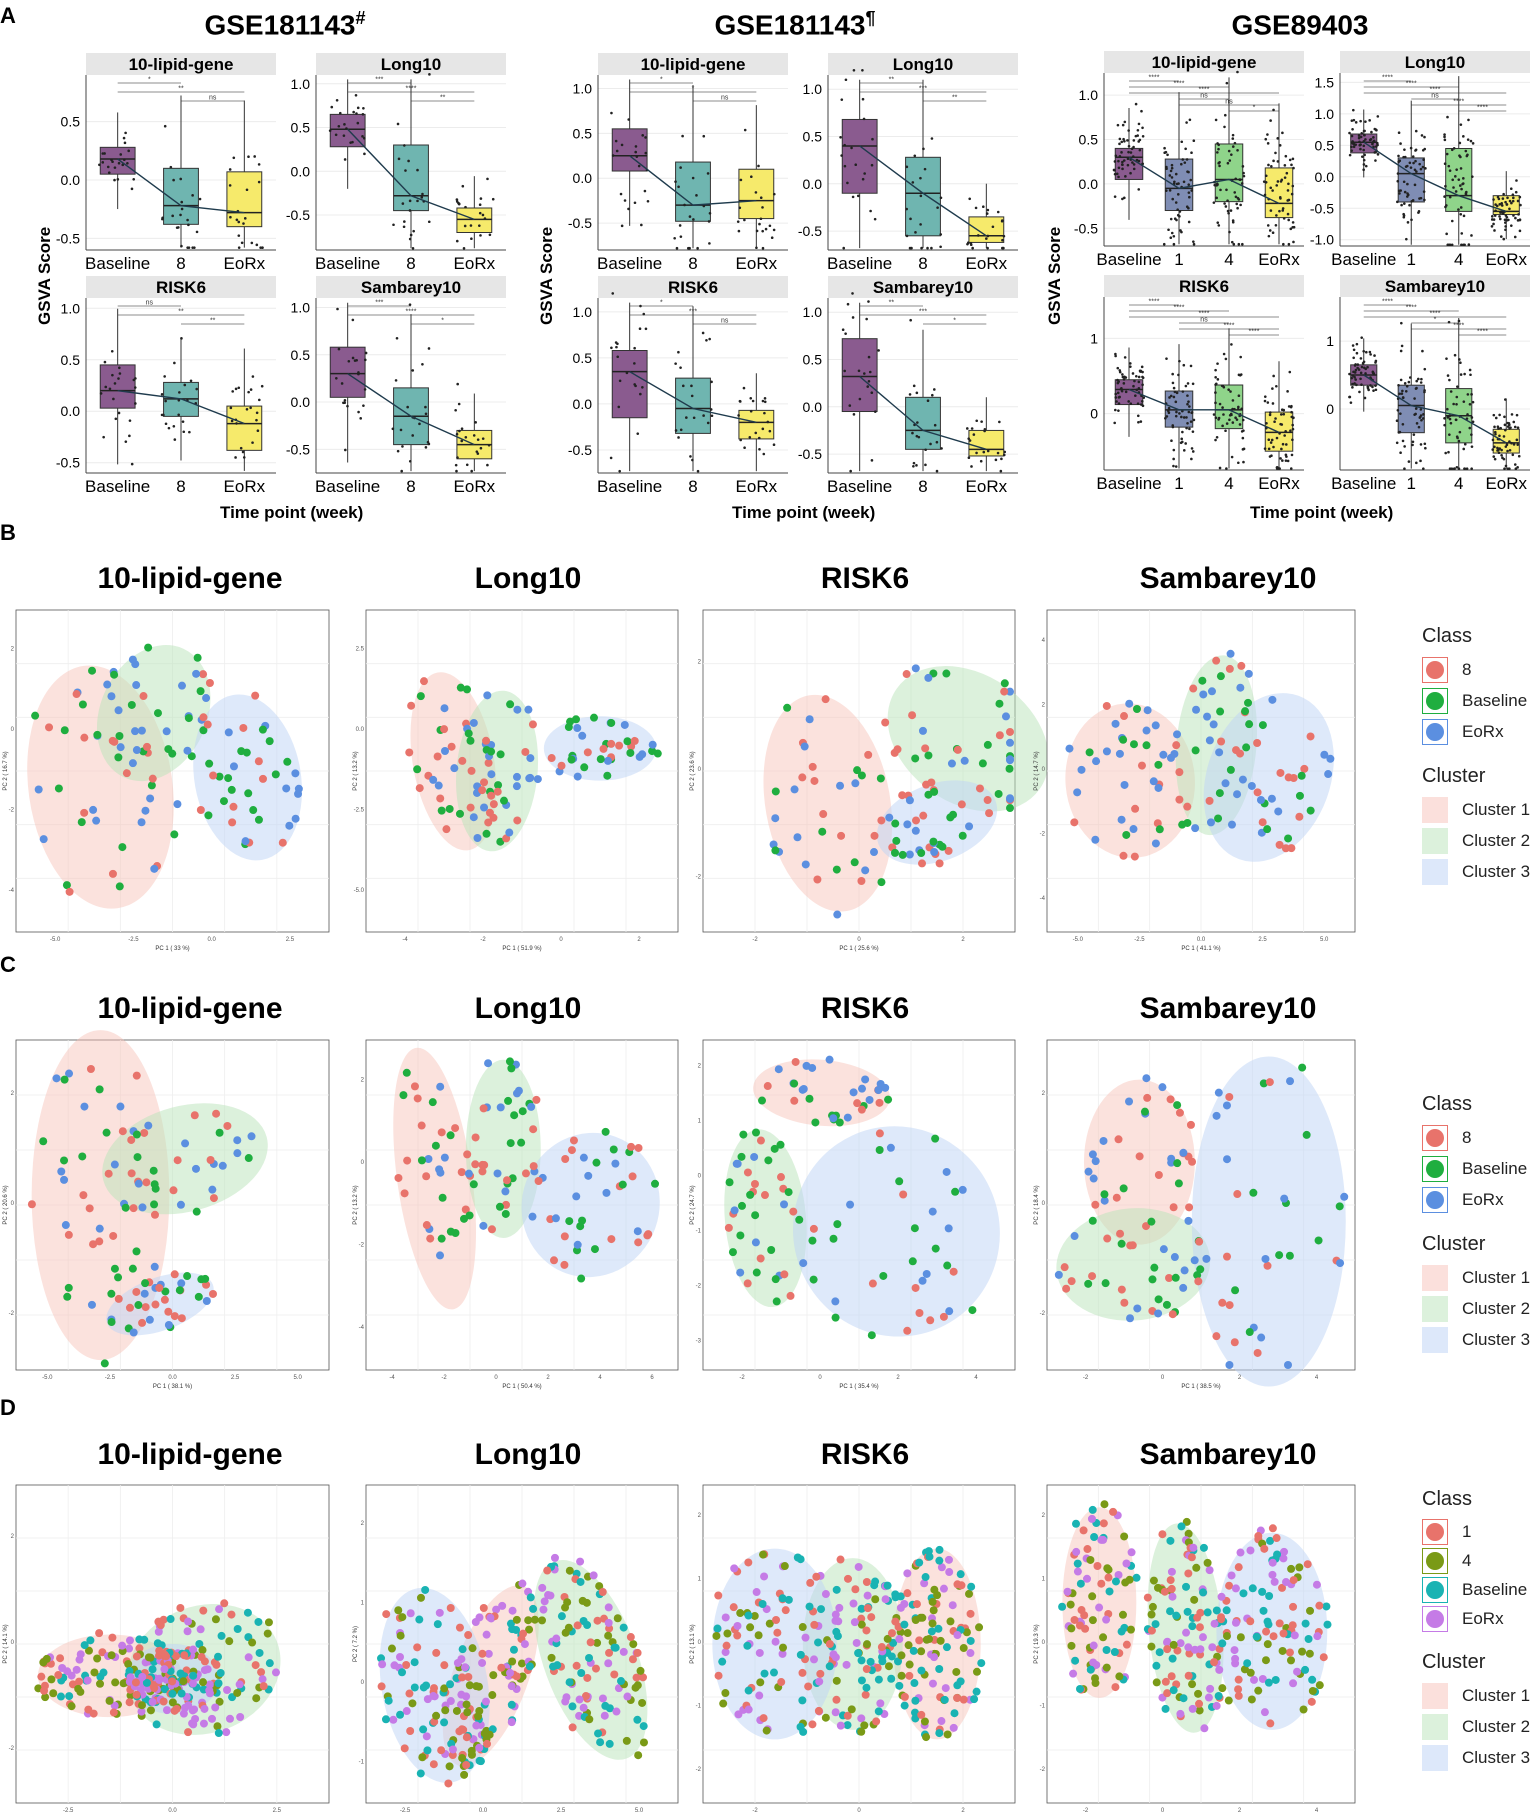  Describe the element at coordinates (693, 180) in the screenshot. I see `trend-line` at that location.